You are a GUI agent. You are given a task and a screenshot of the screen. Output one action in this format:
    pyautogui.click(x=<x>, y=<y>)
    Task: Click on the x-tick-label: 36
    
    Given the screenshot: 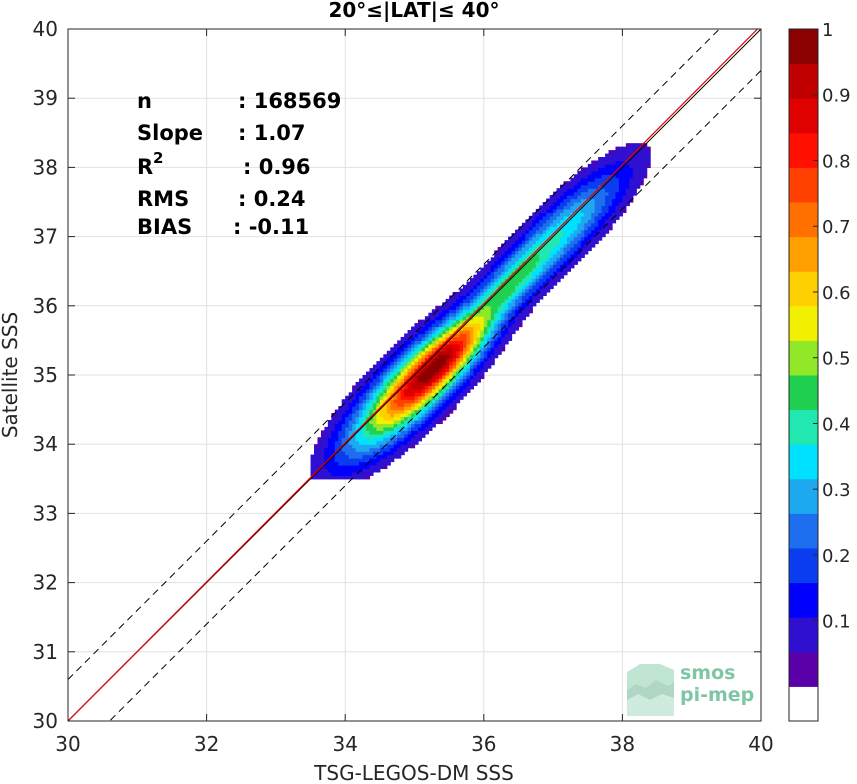 What is the action you would take?
    pyautogui.click(x=483, y=744)
    